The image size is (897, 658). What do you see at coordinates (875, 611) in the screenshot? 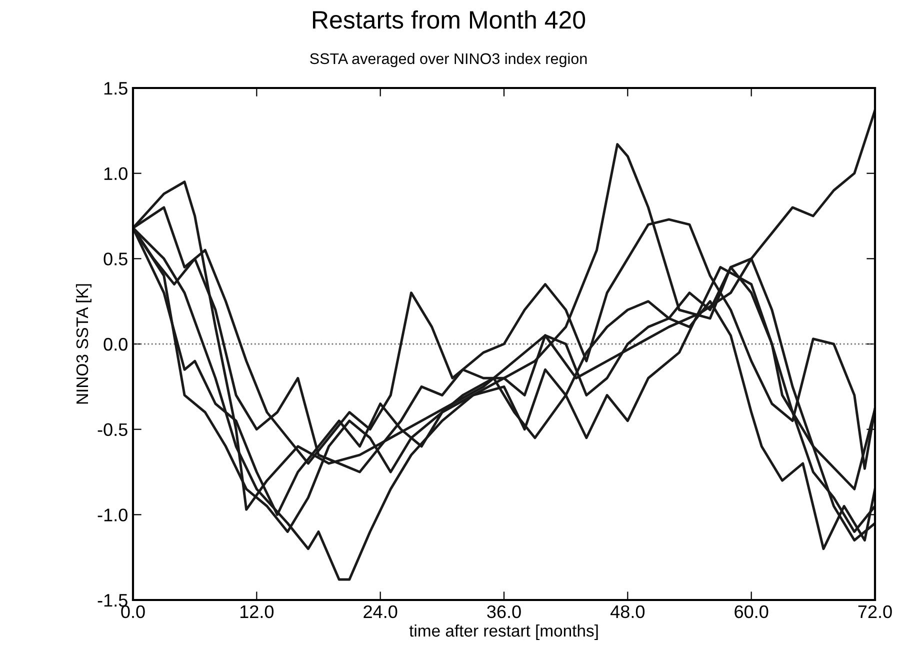
I see `x-tick-label: 72.0` at bounding box center [875, 611].